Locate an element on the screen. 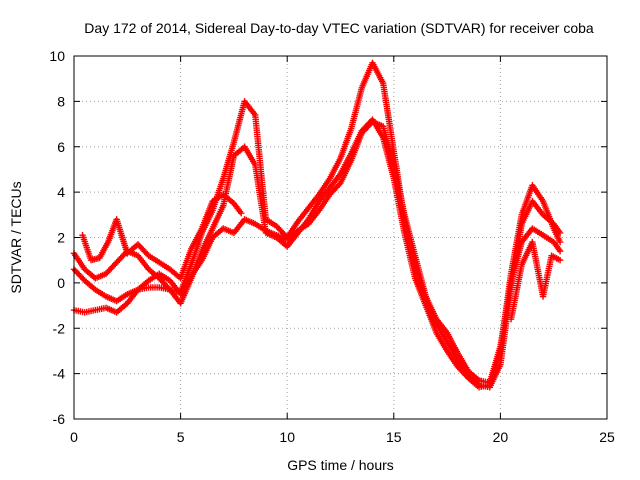 This screenshot has width=640, height=480. y-tick-label: 10 is located at coordinates (57, 56).